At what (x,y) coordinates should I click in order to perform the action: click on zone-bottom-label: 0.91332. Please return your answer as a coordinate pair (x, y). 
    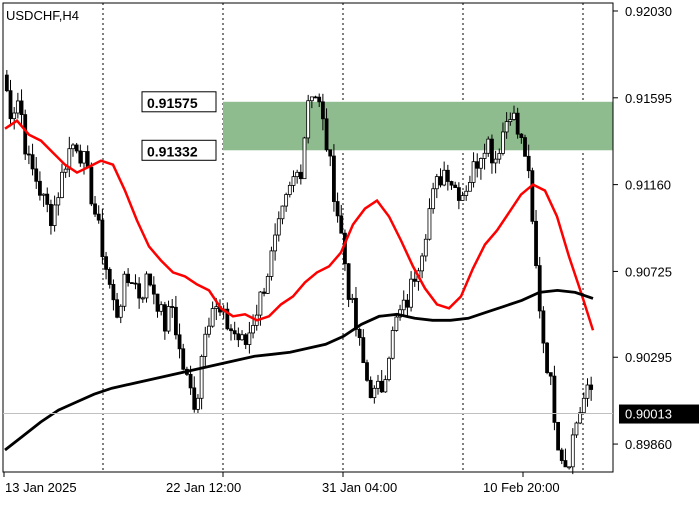
    Looking at the image, I should click on (172, 151).